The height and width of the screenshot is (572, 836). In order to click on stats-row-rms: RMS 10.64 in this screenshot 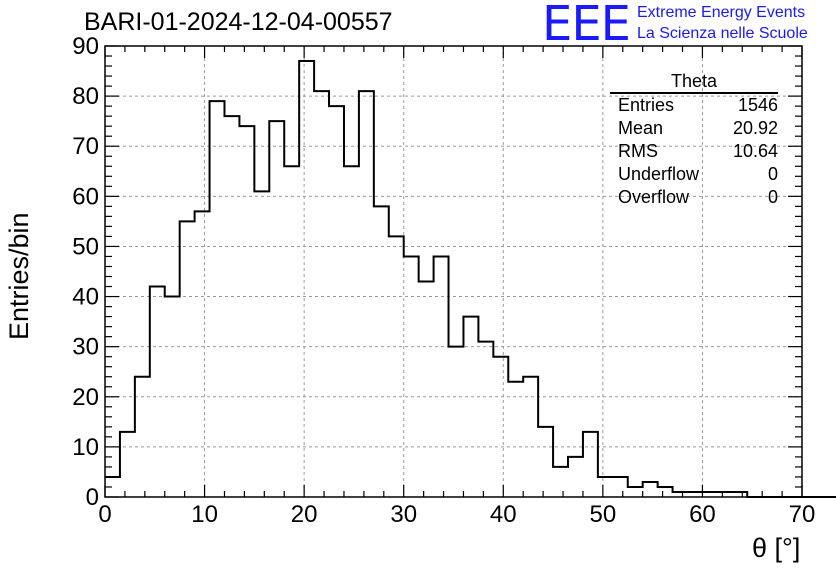, I will do `click(694, 151)`.